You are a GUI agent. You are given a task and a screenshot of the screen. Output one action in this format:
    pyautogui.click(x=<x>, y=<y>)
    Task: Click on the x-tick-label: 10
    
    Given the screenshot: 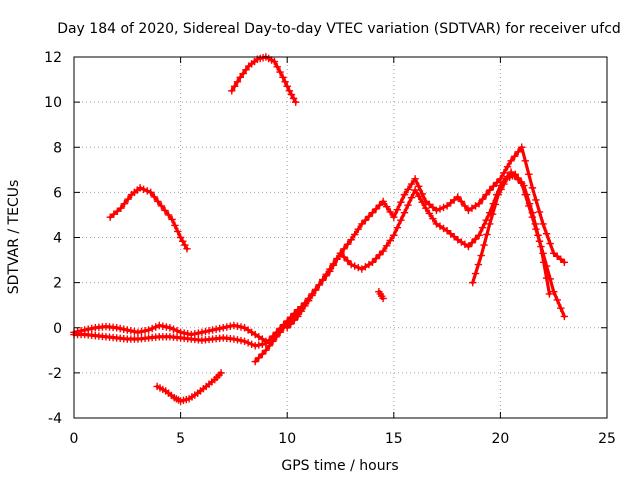 What is the action you would take?
    pyautogui.click(x=287, y=439)
    